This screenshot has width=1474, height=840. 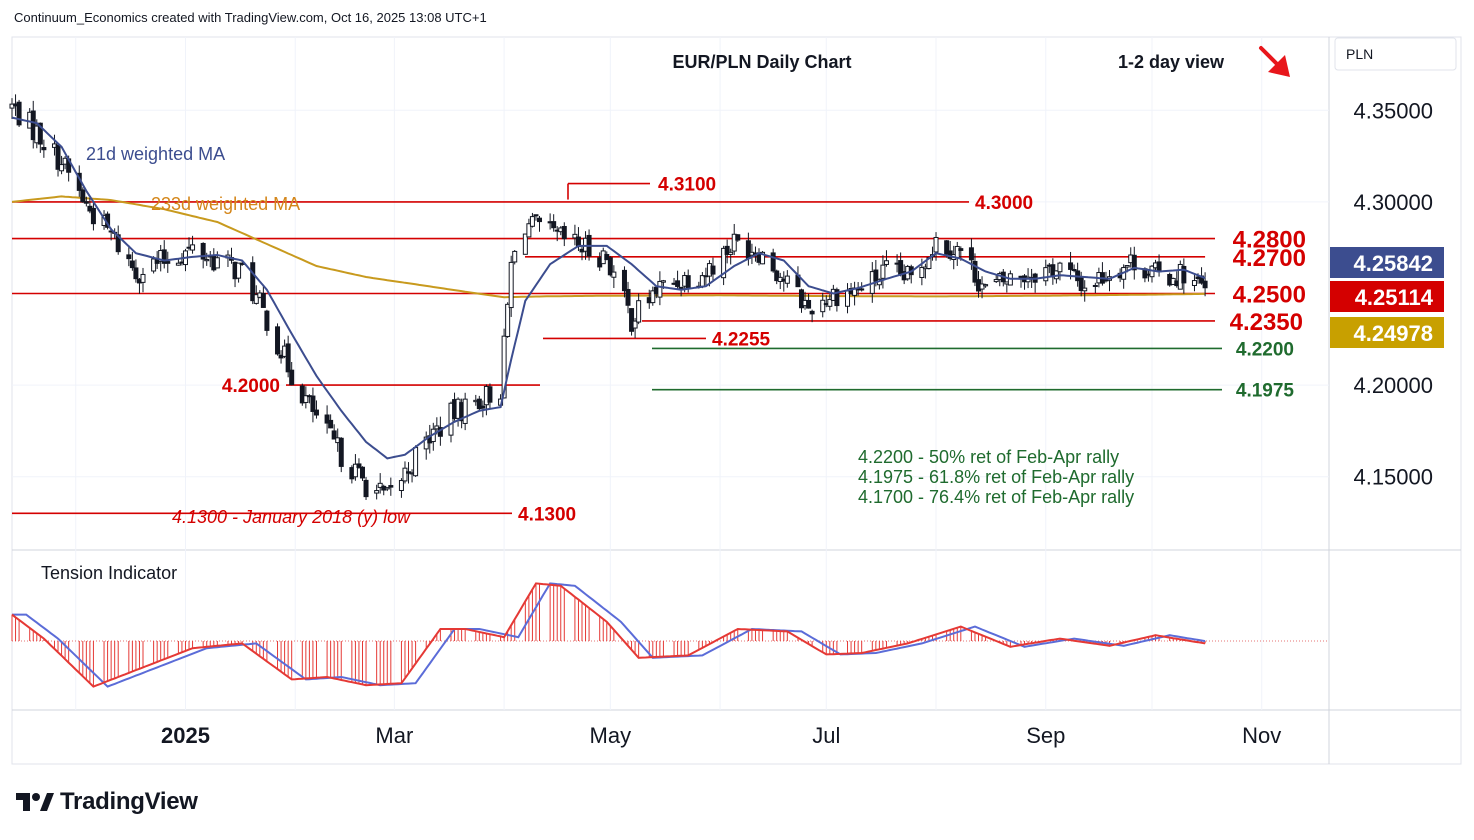 I want to click on tradingview-wordmark: TradingView, so click(x=129, y=801).